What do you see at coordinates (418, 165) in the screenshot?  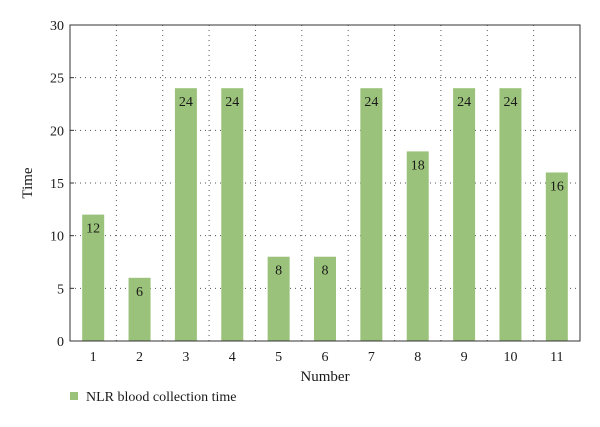 I see `data-label: 18` at bounding box center [418, 165].